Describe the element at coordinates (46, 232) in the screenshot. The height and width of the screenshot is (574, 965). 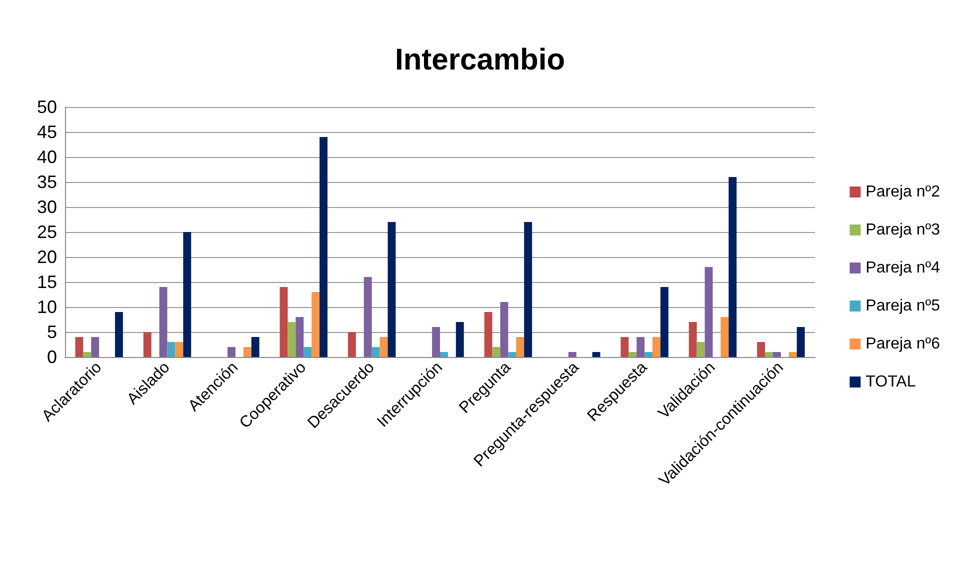
I see `y-tick-label: 25` at that location.